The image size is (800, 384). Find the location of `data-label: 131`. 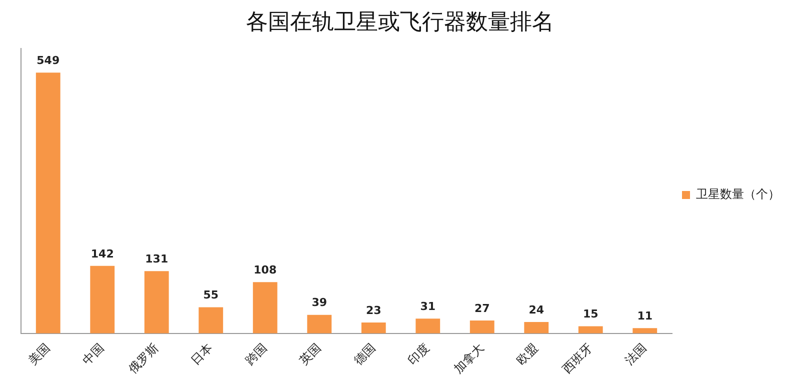

data-label: 131 is located at coordinates (156, 259).